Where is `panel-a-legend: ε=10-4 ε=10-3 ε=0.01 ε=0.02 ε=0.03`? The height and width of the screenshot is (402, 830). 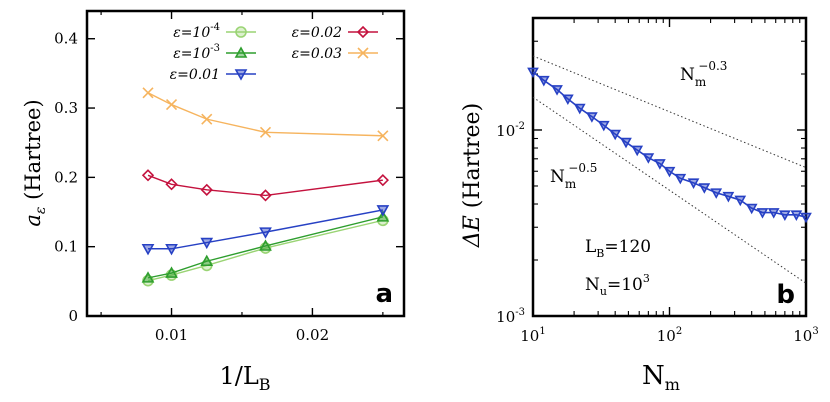 panel-a-legend: ε=10-4 ε=10-3 ε=0.01 ε=0.02 ε=0.03 is located at coordinates (274, 52).